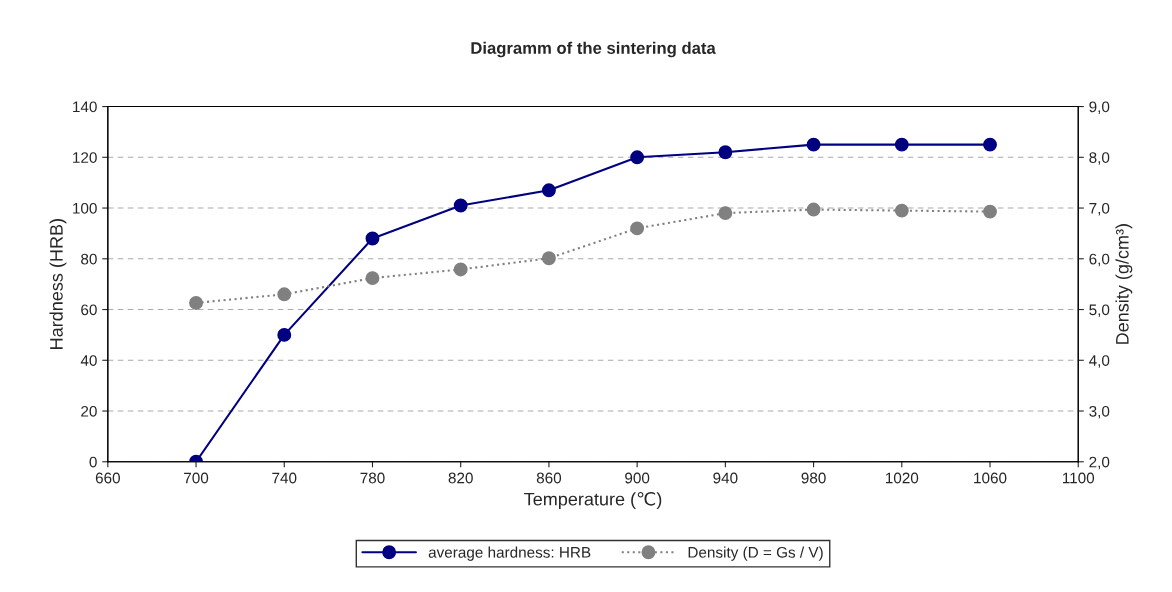 The image size is (1172, 592). Describe the element at coordinates (1099, 412) in the screenshot. I see `y2-tick-label: 3,0` at that location.